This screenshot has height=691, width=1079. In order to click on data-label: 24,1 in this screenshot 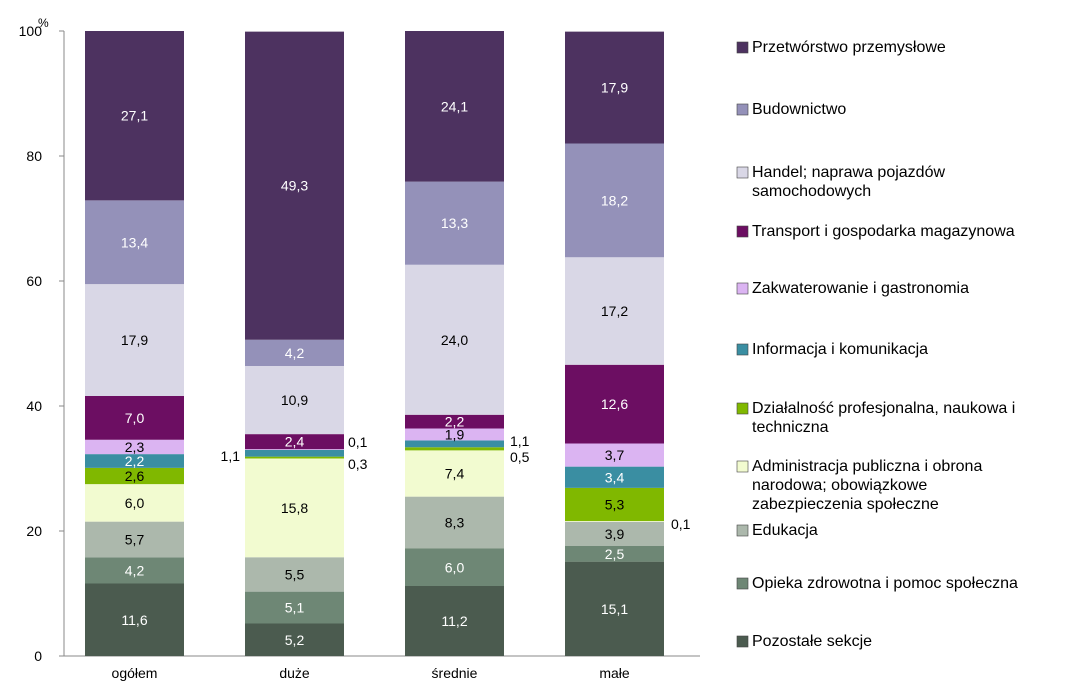, I will do `click(454, 106)`.